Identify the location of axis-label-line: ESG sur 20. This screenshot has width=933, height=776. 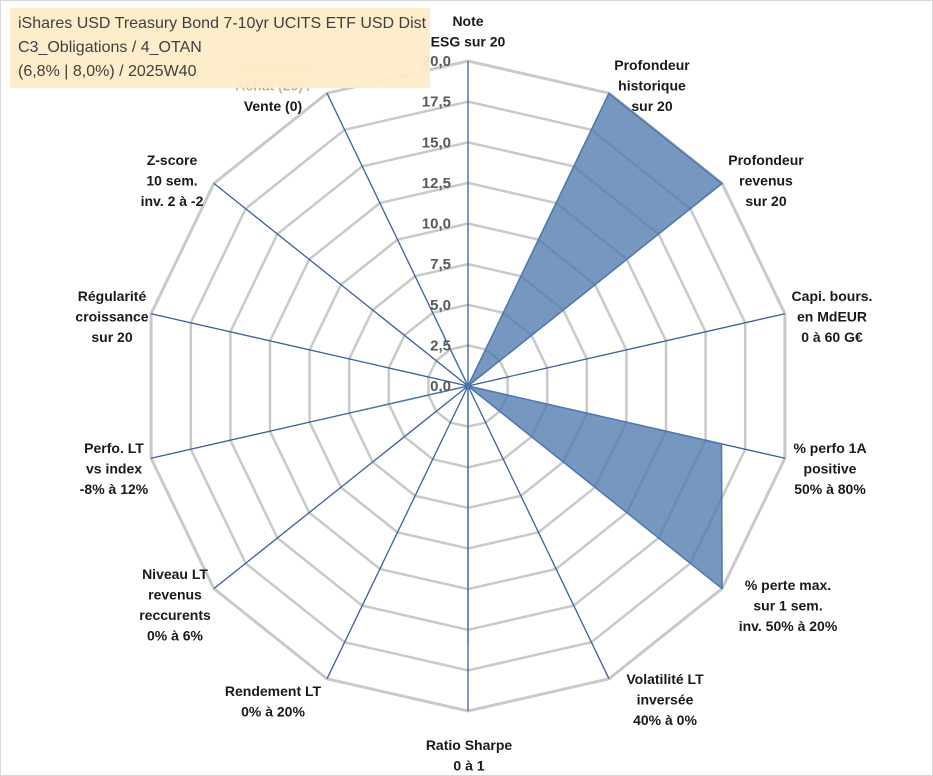
(468, 42).